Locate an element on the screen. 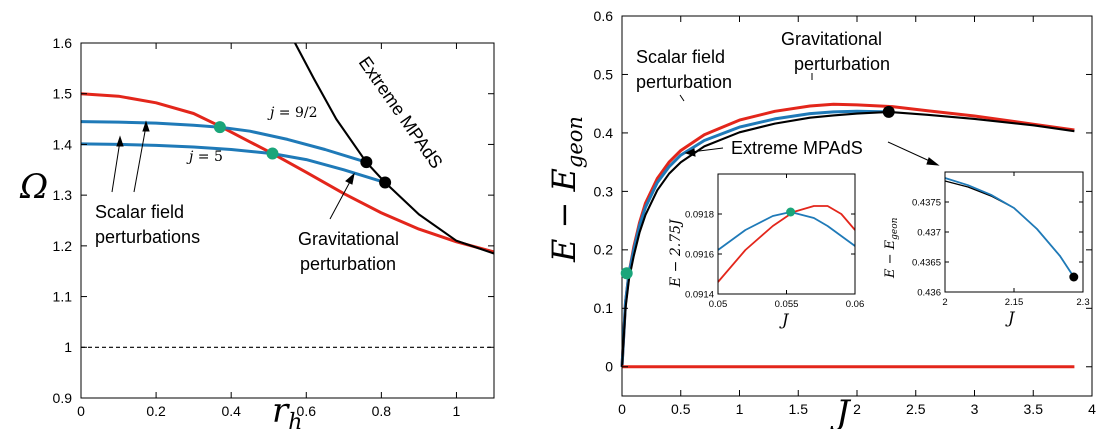 The image size is (1103, 429). inset-2-ytick-label-1: 0.436 is located at coordinates (929, 292).